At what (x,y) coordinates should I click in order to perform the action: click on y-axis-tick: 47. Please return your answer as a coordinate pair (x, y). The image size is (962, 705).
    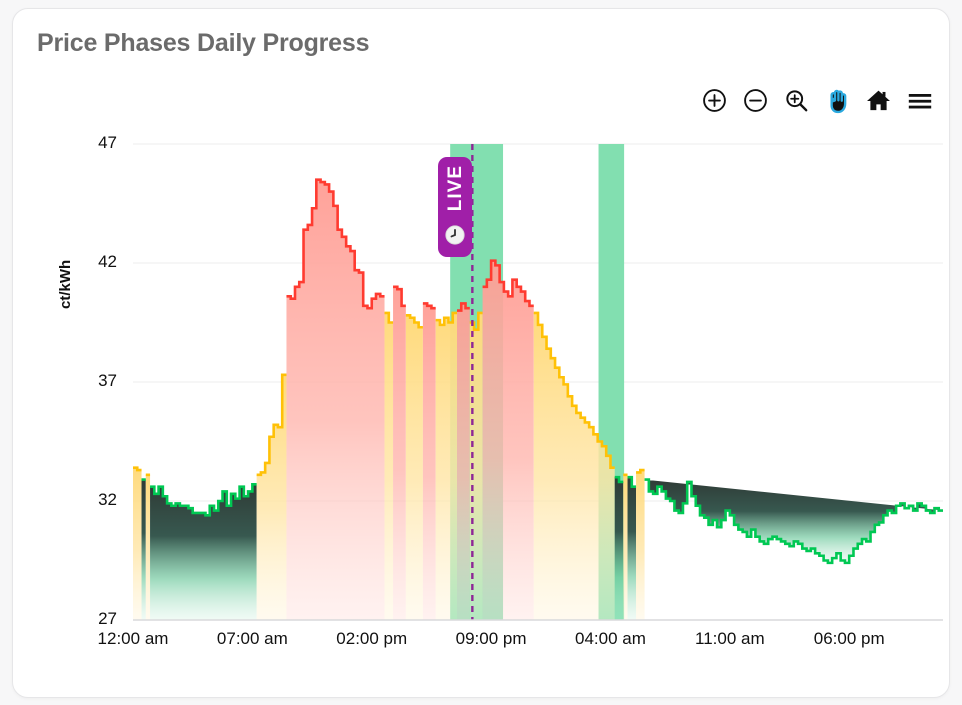
    Looking at the image, I should click on (107, 142).